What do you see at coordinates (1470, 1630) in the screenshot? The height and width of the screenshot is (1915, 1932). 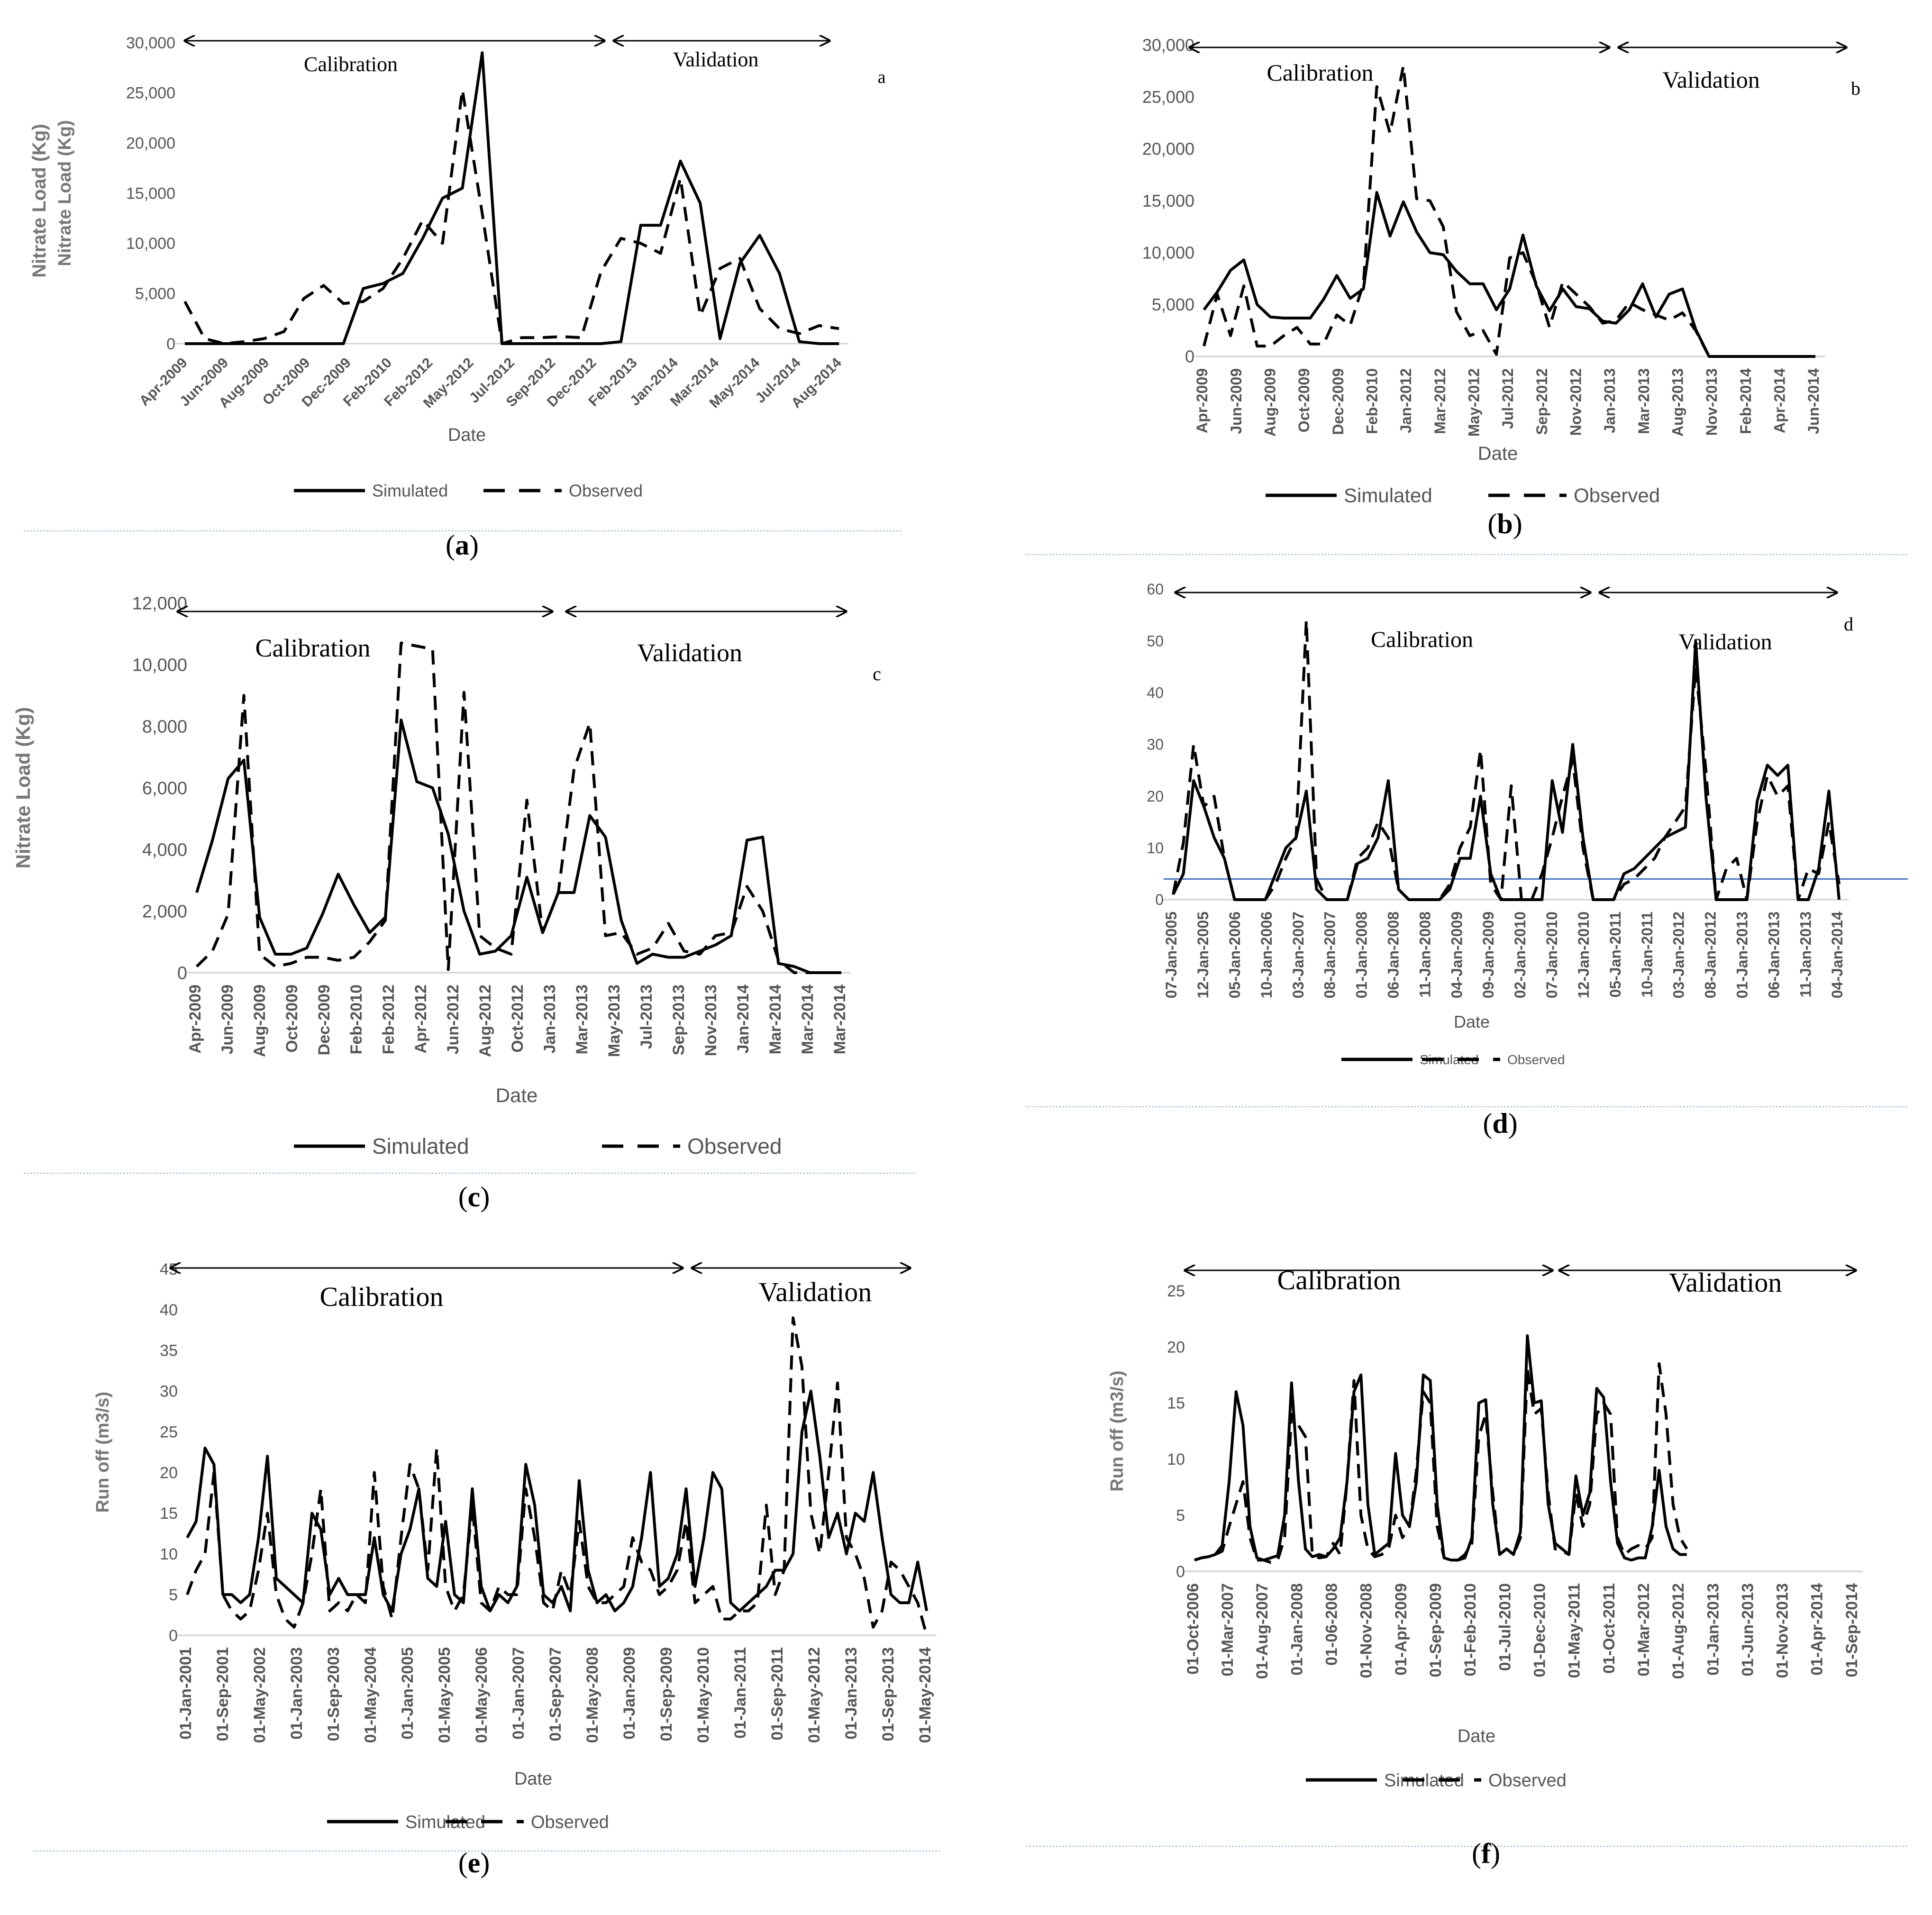 I see `x-tick-label: 01-Feb-2010` at bounding box center [1470, 1630].